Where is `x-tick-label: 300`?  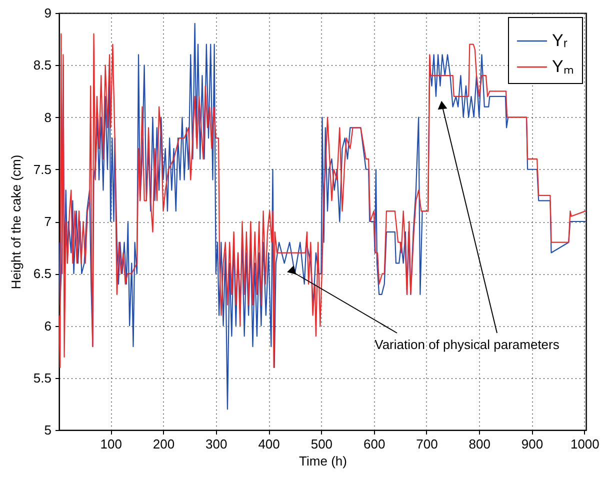
x-tick-label: 300 is located at coordinates (217, 444).